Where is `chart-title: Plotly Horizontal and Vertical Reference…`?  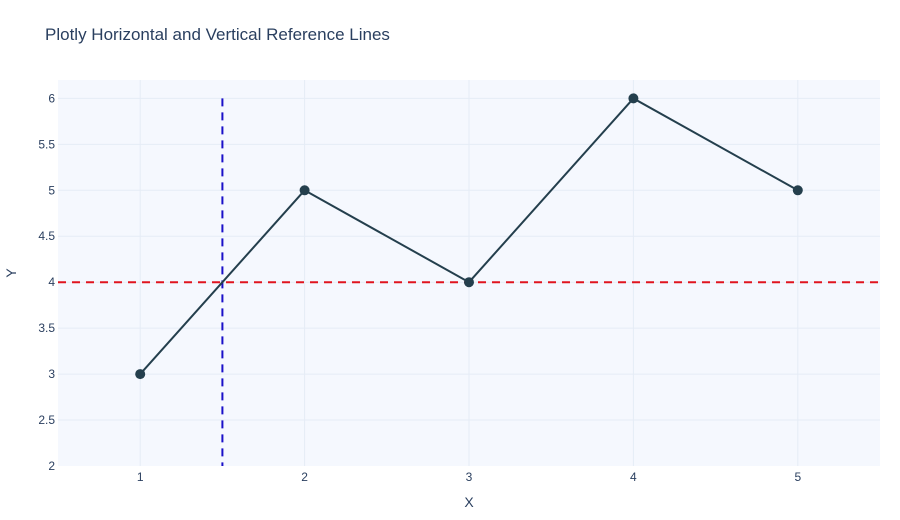 chart-title: Plotly Horizontal and Vertical Reference… is located at coordinates (217, 34).